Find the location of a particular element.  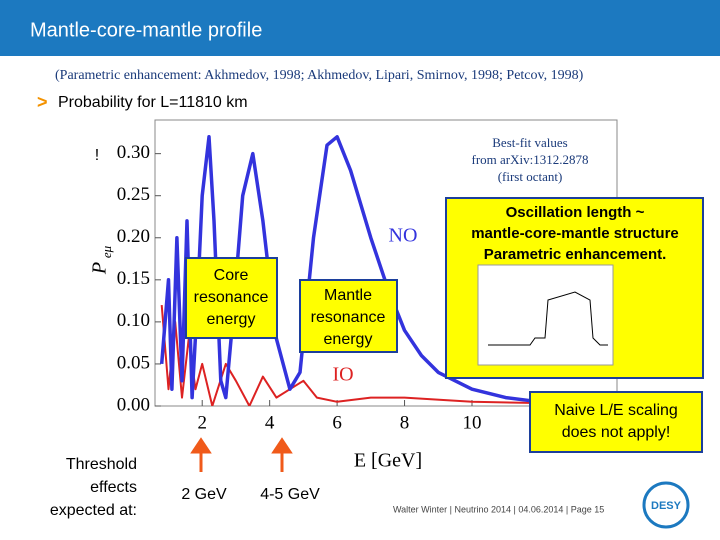

x-axis-label: E [GeV] is located at coordinates (388, 461).